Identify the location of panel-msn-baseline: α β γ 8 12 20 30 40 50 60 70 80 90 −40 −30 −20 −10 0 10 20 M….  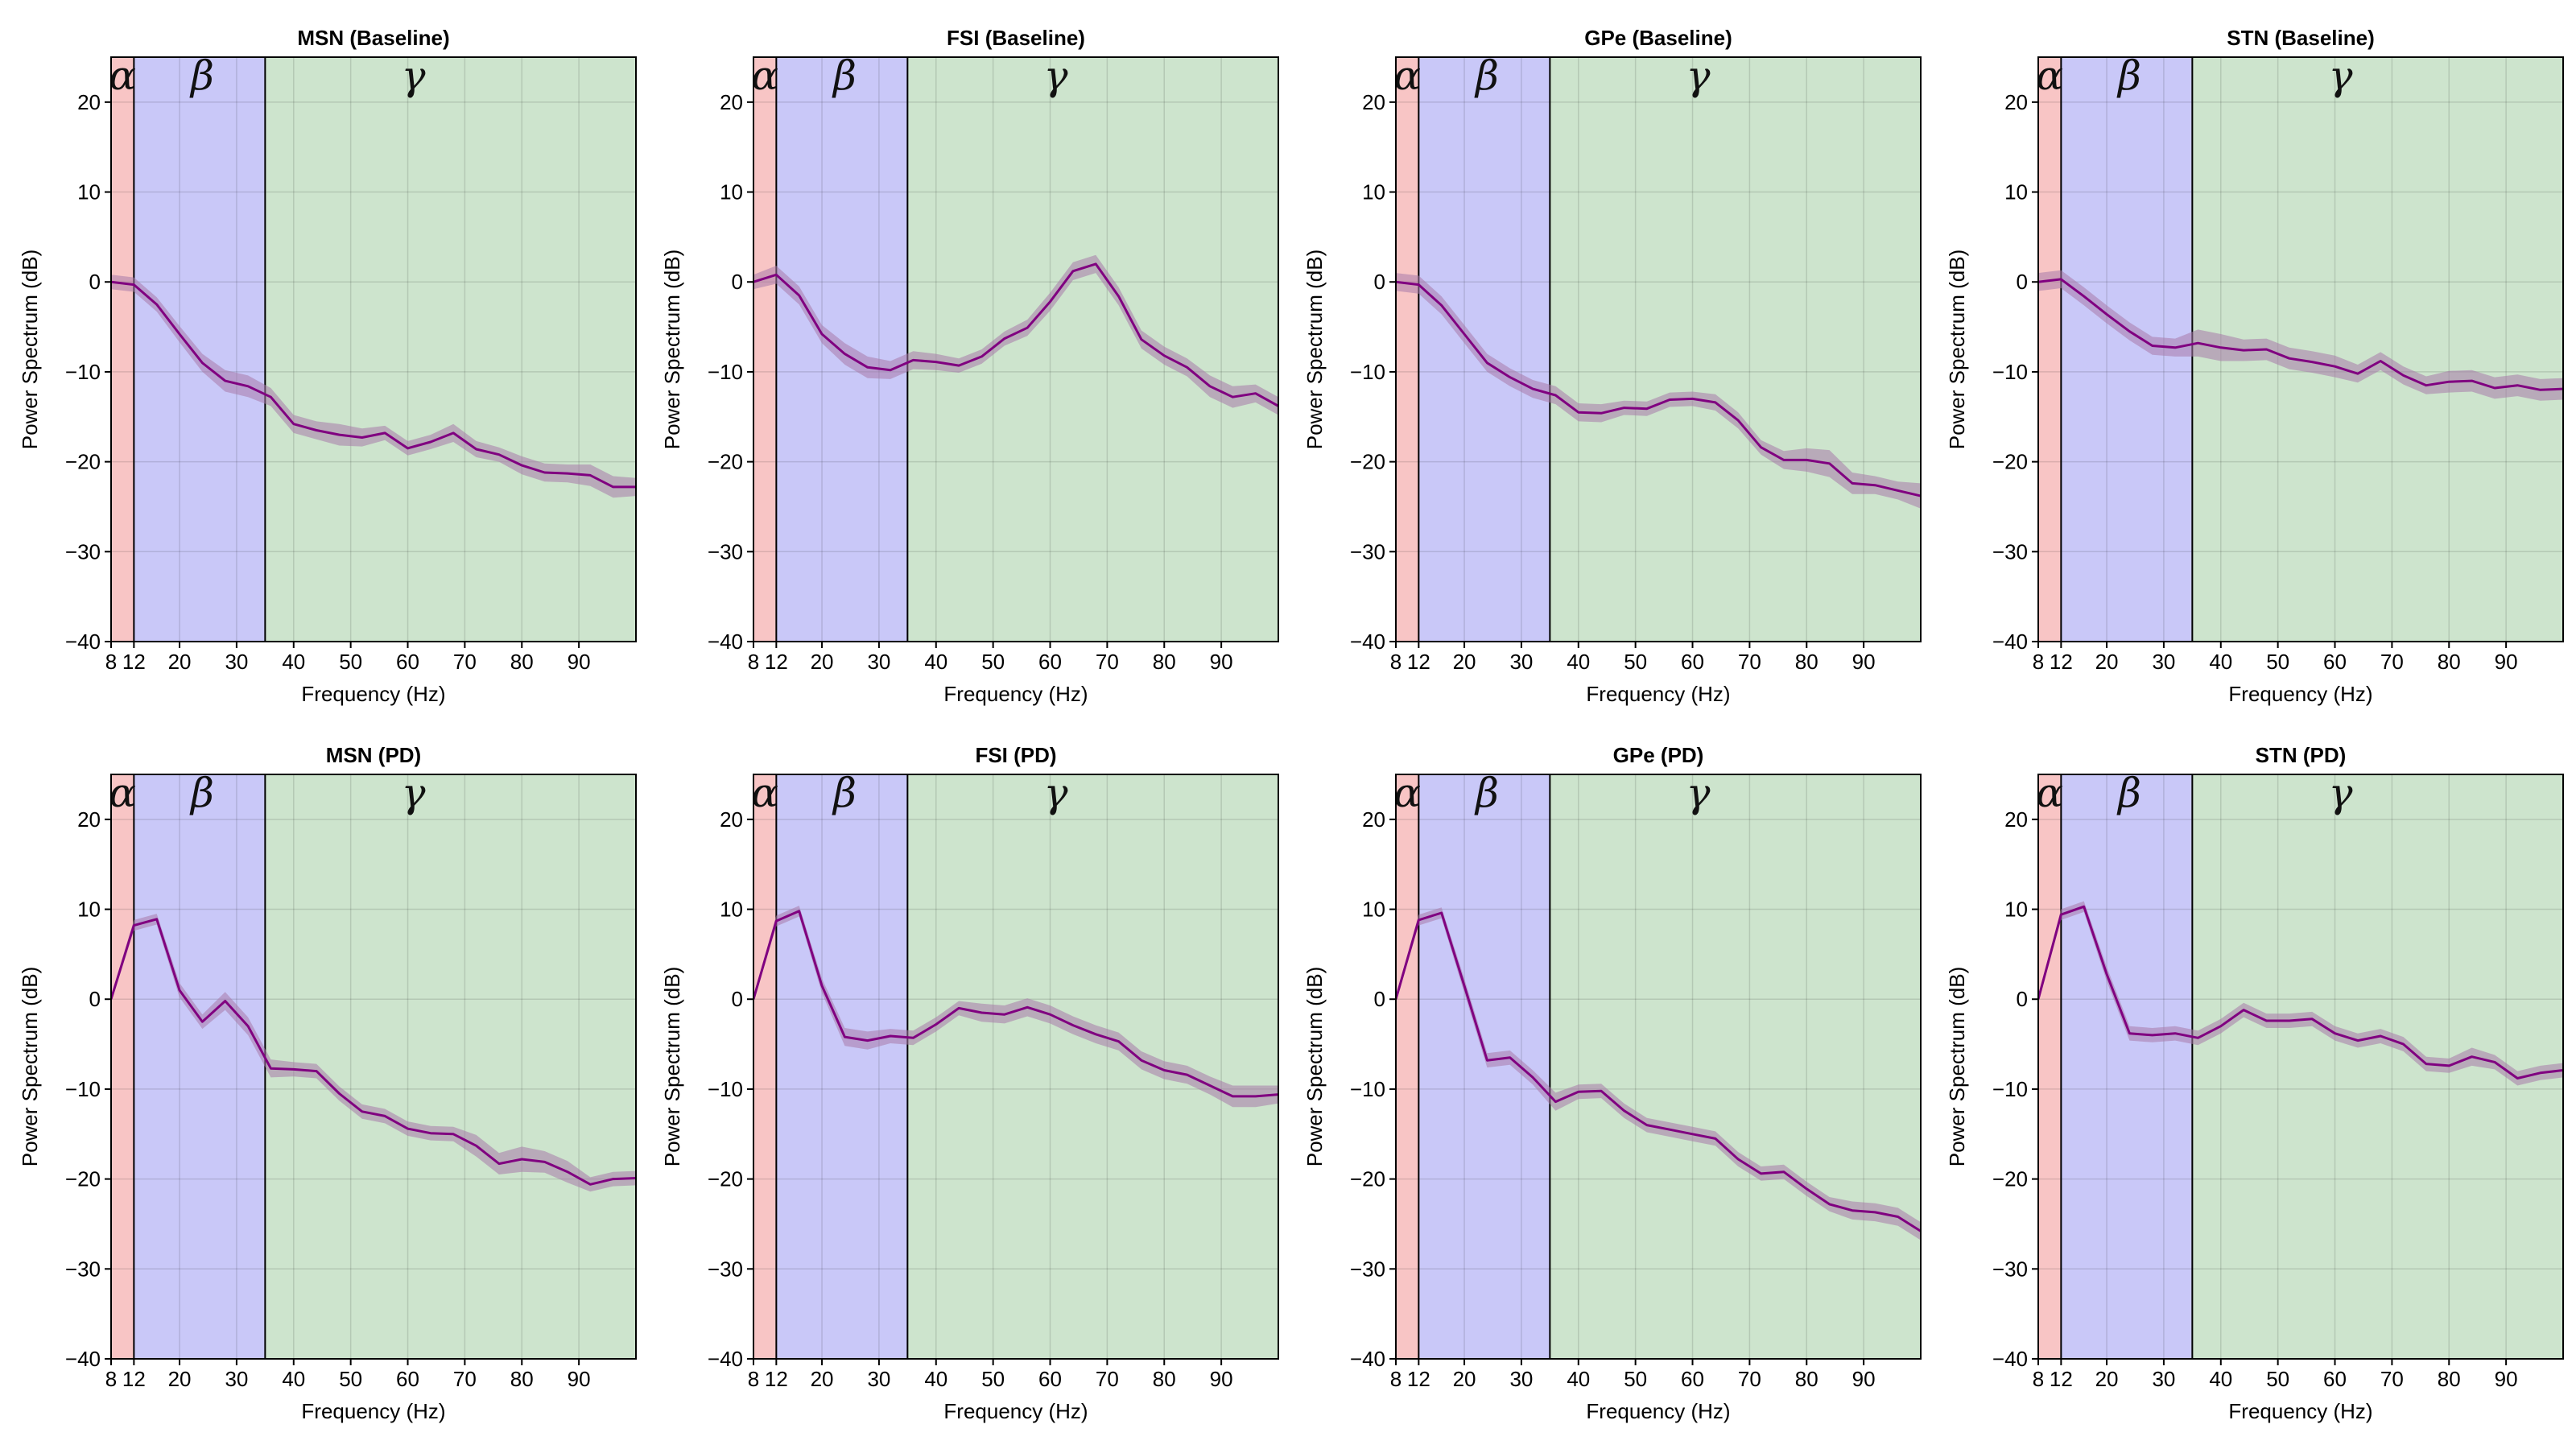
(327, 366).